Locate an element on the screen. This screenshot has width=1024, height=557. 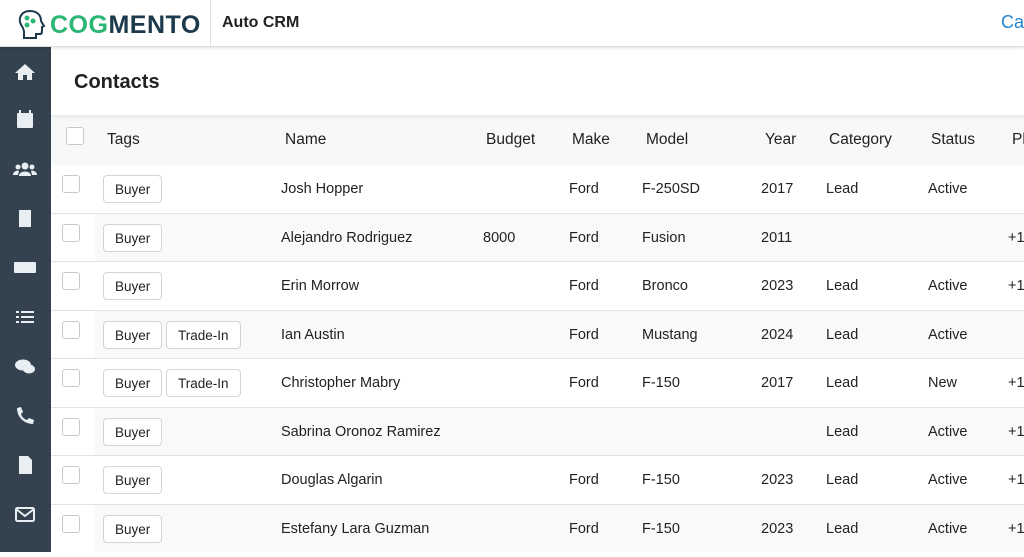
top-bar: COGMENTO Auto CRM Cal is located at coordinates (512, 23).